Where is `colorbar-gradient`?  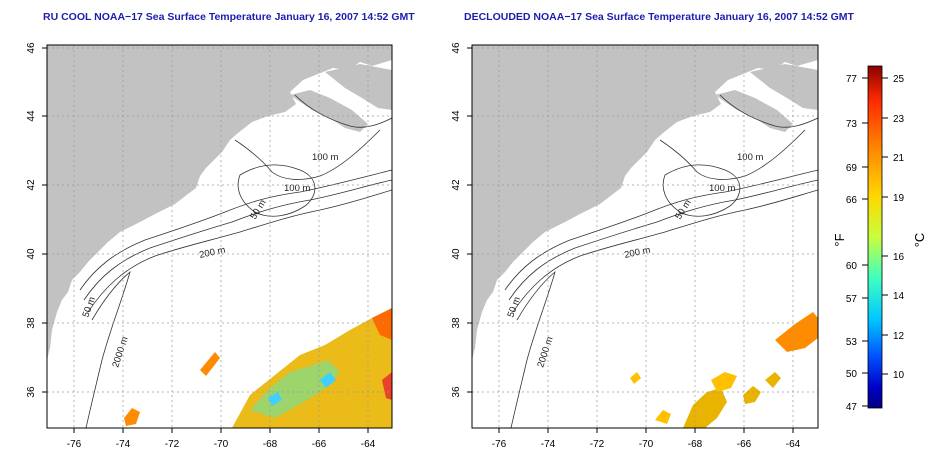
colorbar-gradient is located at coordinates (875, 237).